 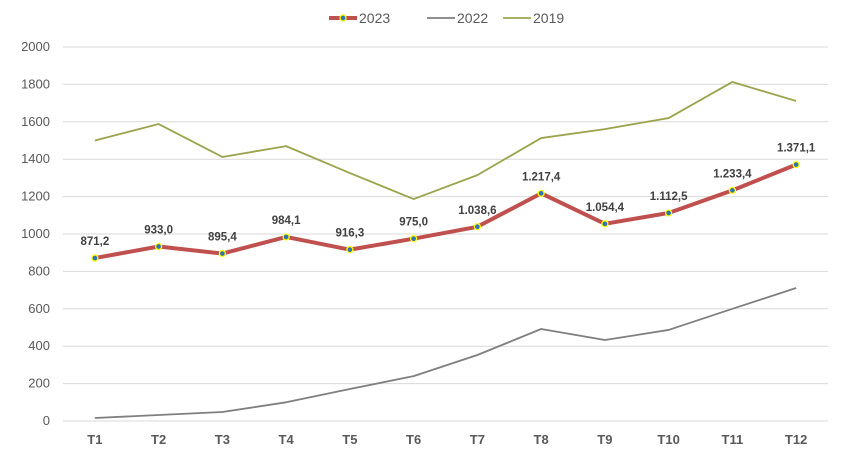 I want to click on data-label: 1.112,5, so click(x=669, y=197).